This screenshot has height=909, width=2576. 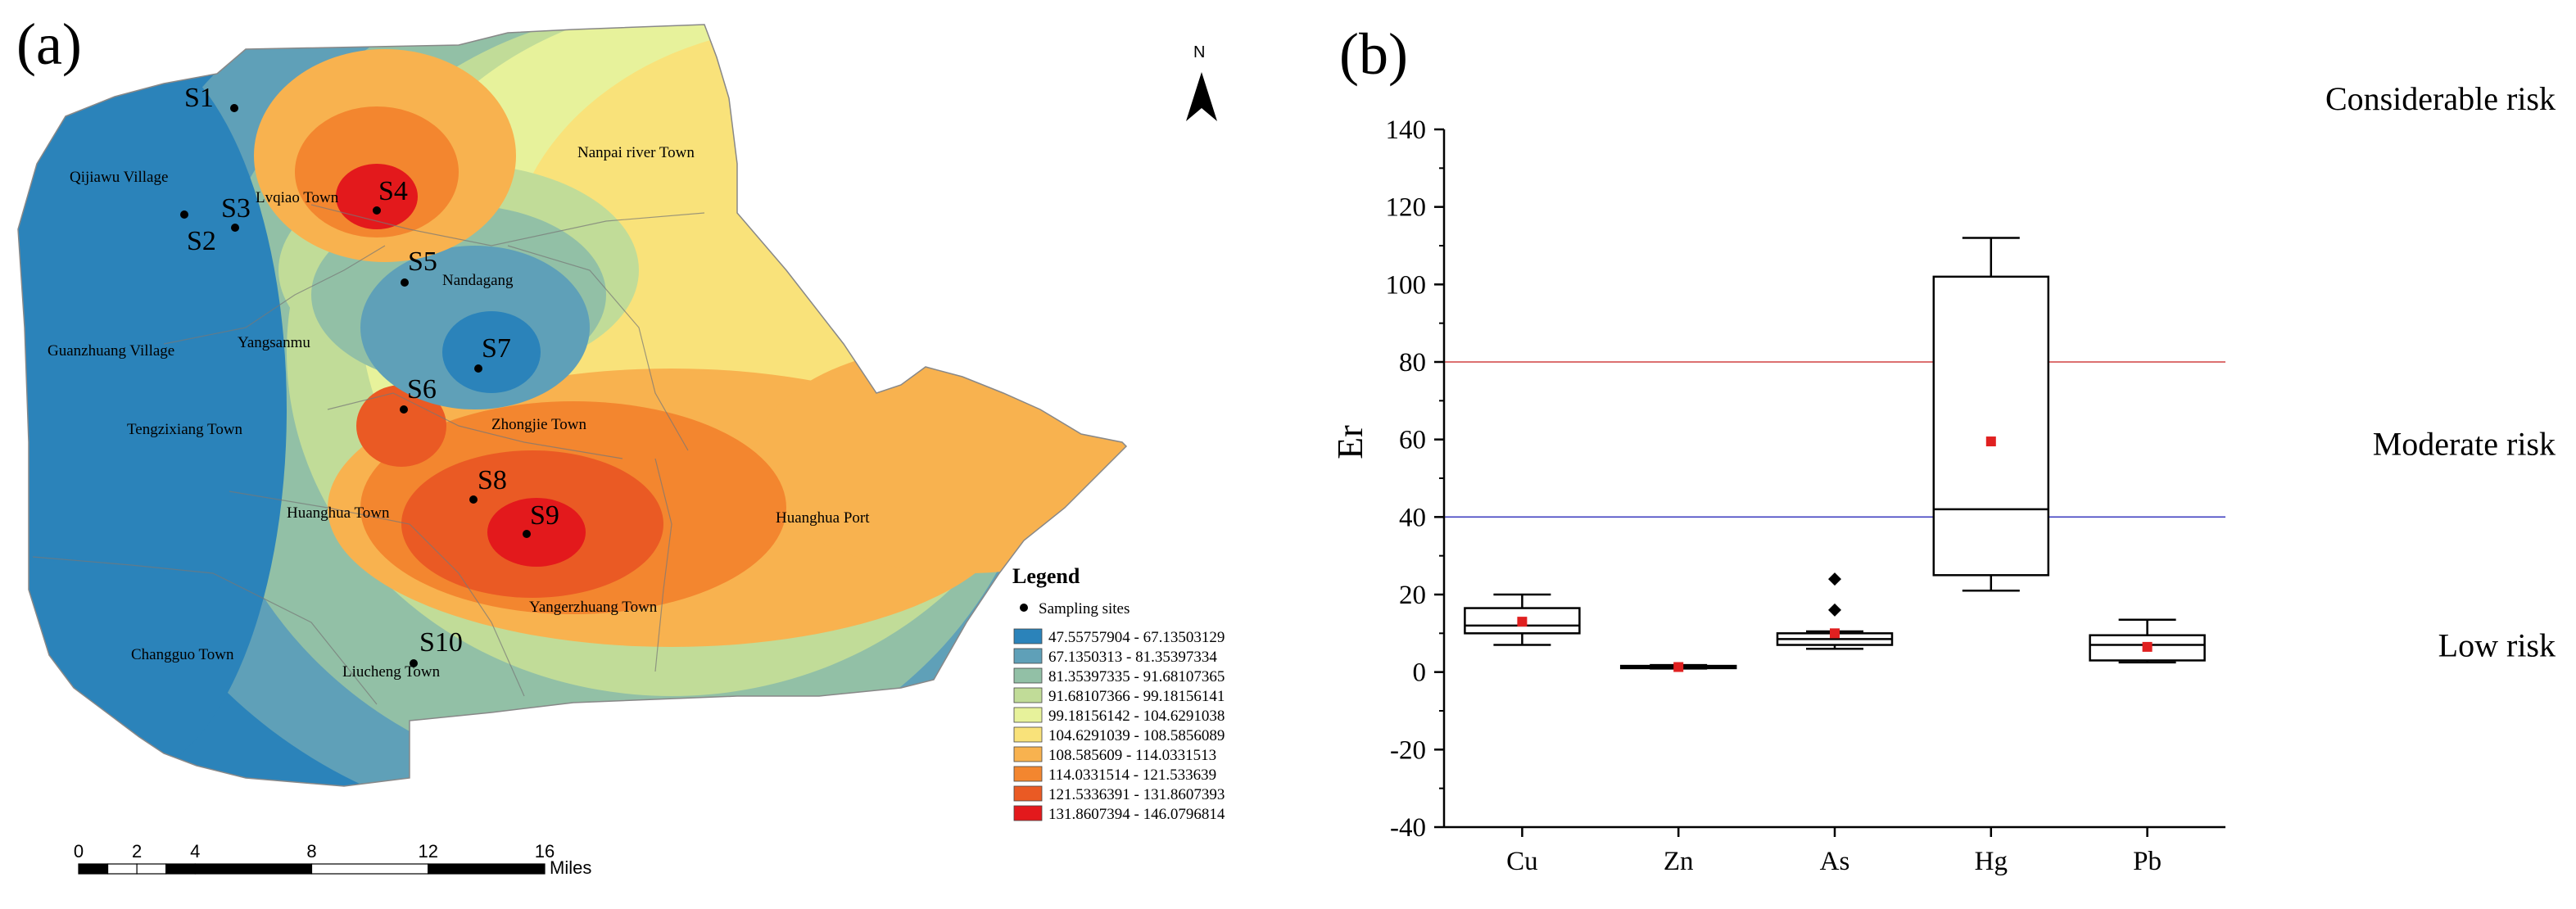 I want to click on y-tick-label: 40, so click(x=1412, y=517).